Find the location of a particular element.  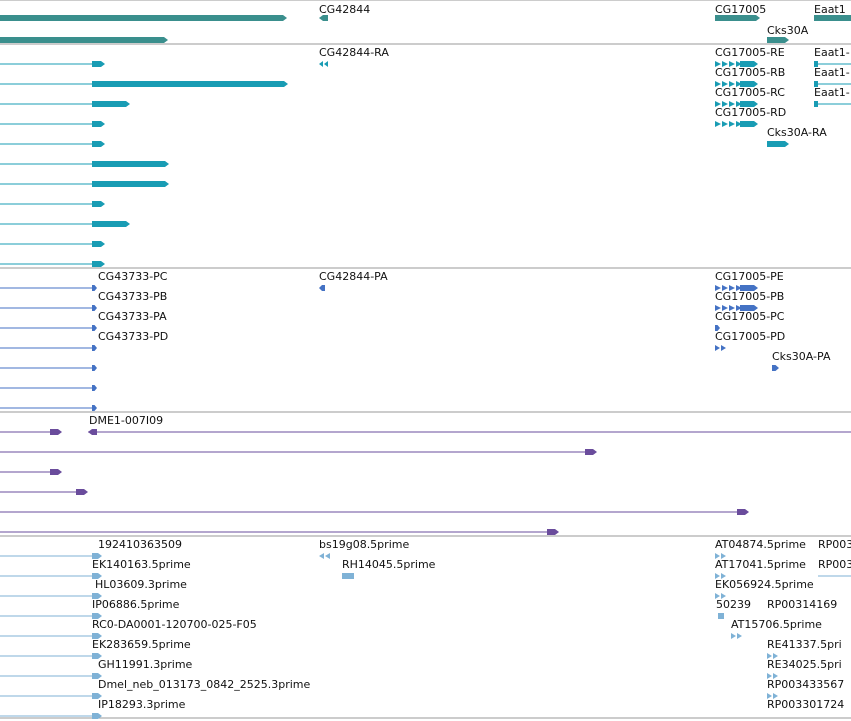

feature-label: 50239 is located at coordinates (733, 604).